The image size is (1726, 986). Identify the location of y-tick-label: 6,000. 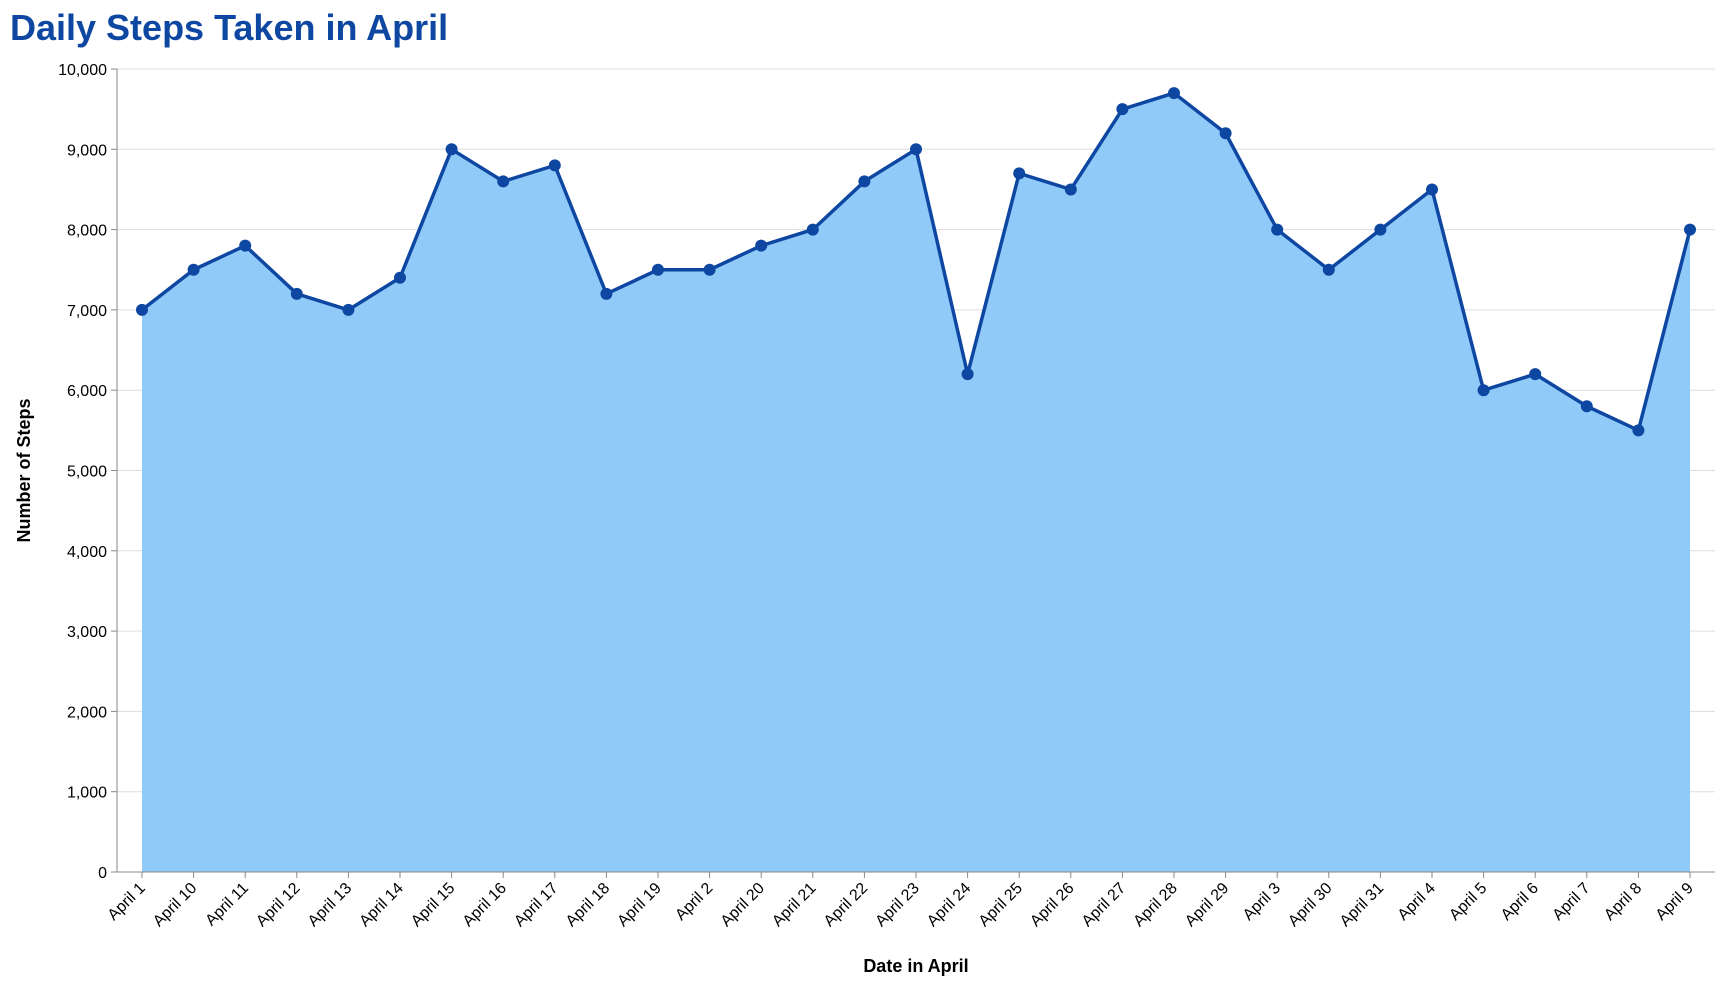
(87, 391).